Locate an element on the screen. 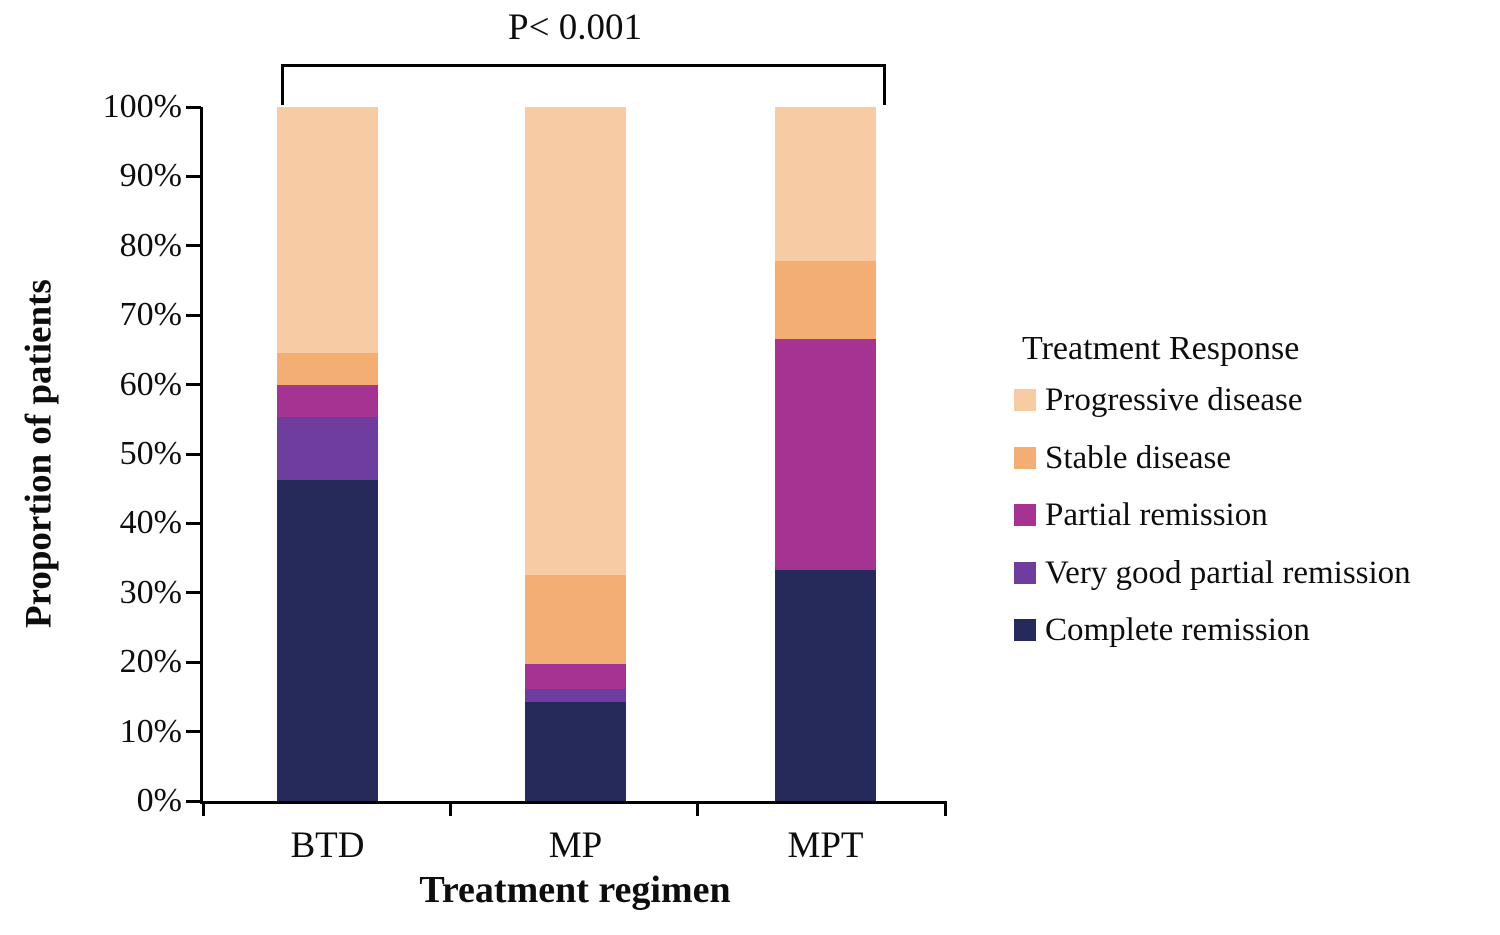  bar-segment-btd-progressive-disease is located at coordinates (327, 230).